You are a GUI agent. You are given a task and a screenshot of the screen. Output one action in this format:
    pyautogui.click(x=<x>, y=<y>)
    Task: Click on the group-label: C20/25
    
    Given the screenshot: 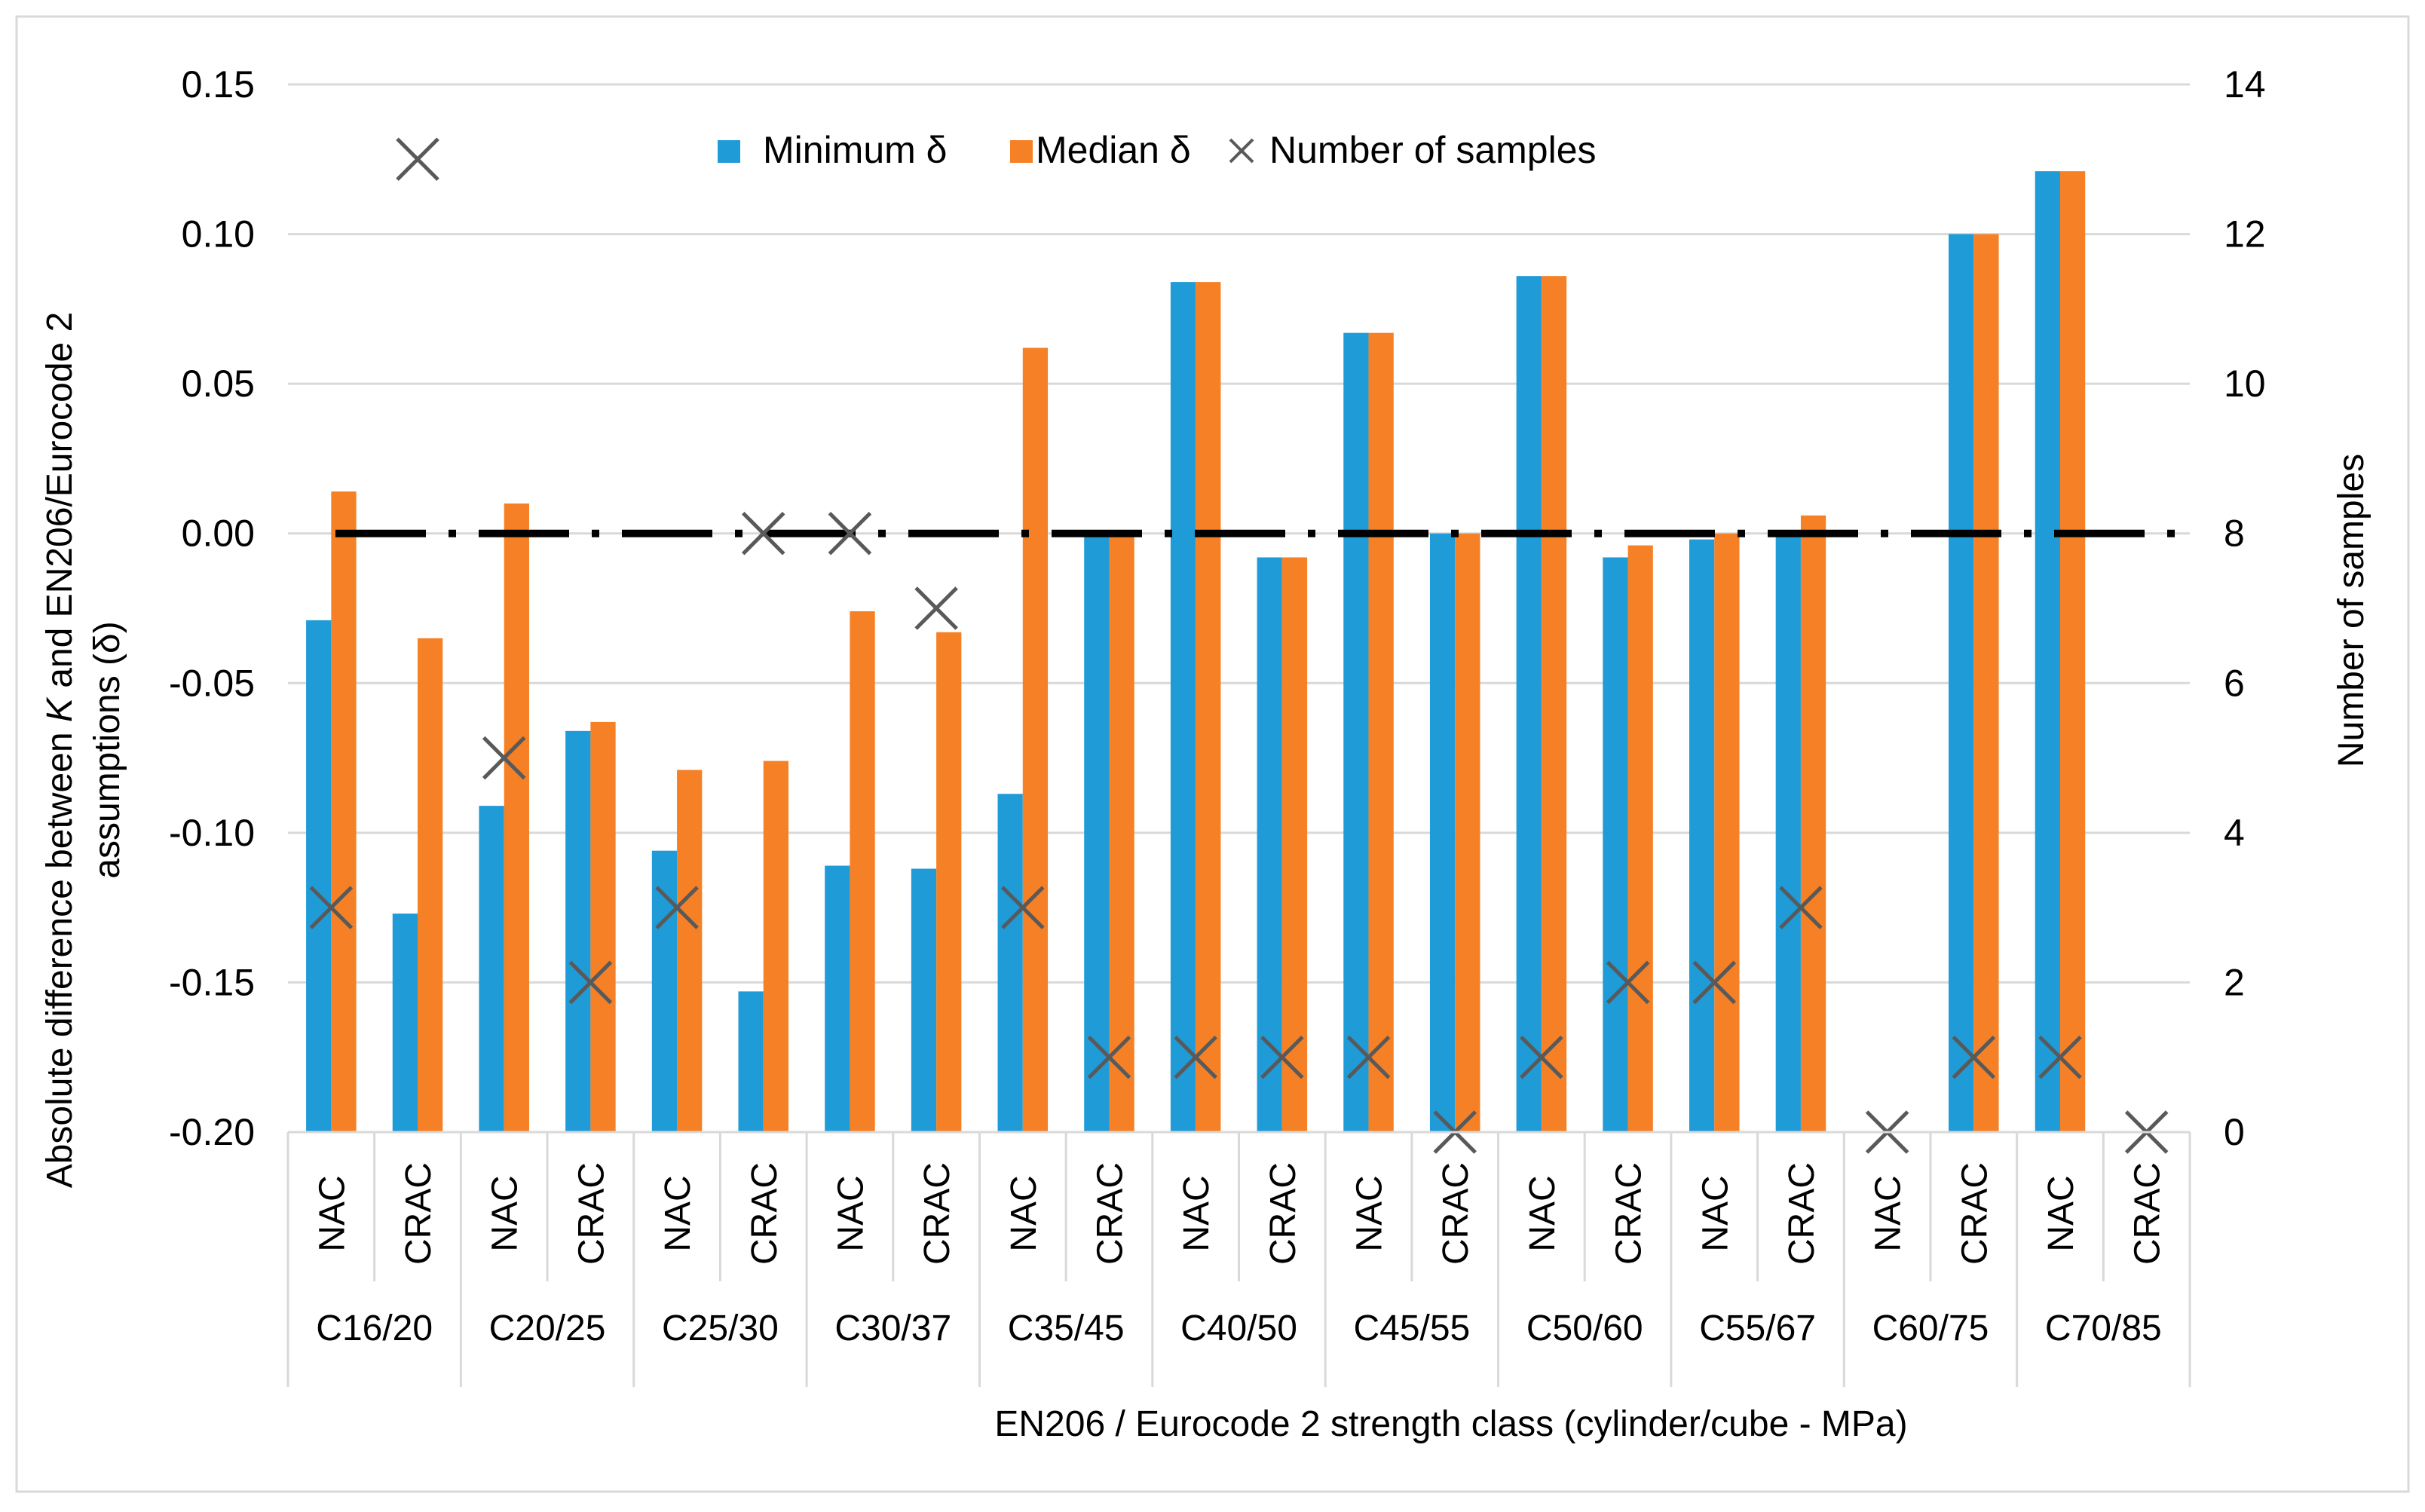 What is the action you would take?
    pyautogui.click(x=547, y=1328)
    